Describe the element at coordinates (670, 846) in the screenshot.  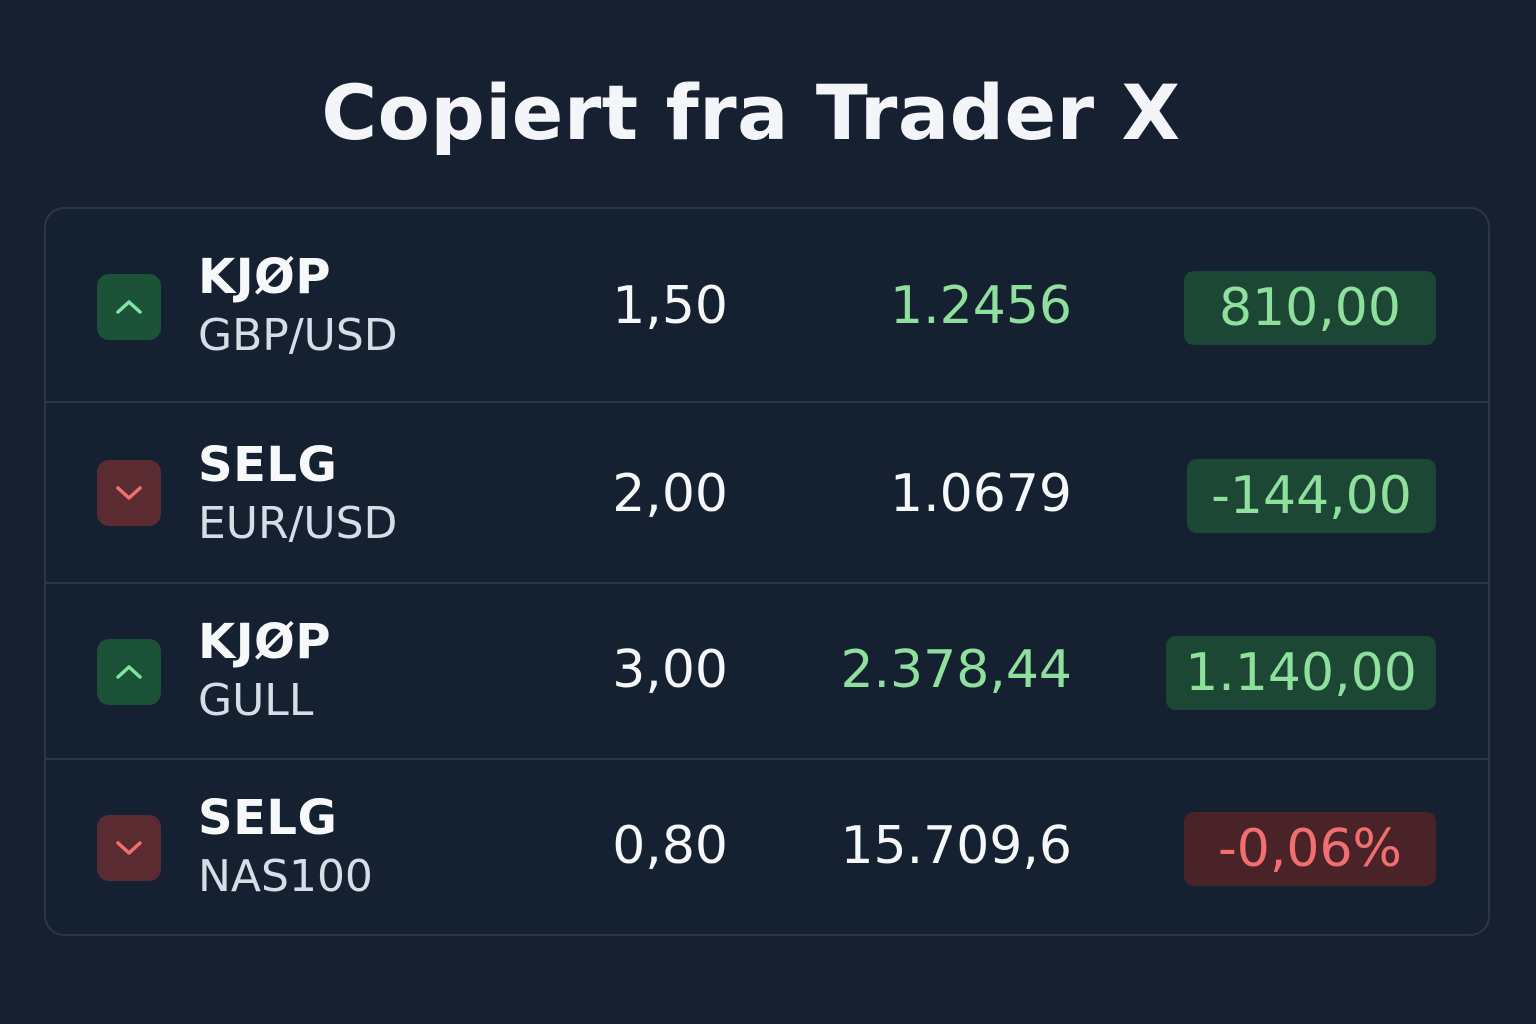
I see `trade-lots: 0,80` at that location.